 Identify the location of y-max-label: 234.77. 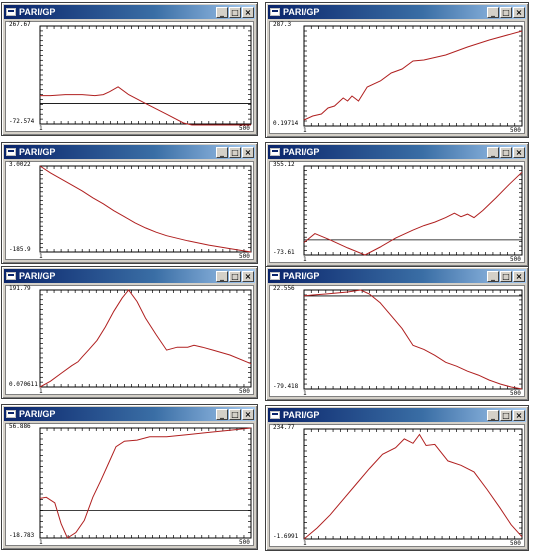
(284, 427).